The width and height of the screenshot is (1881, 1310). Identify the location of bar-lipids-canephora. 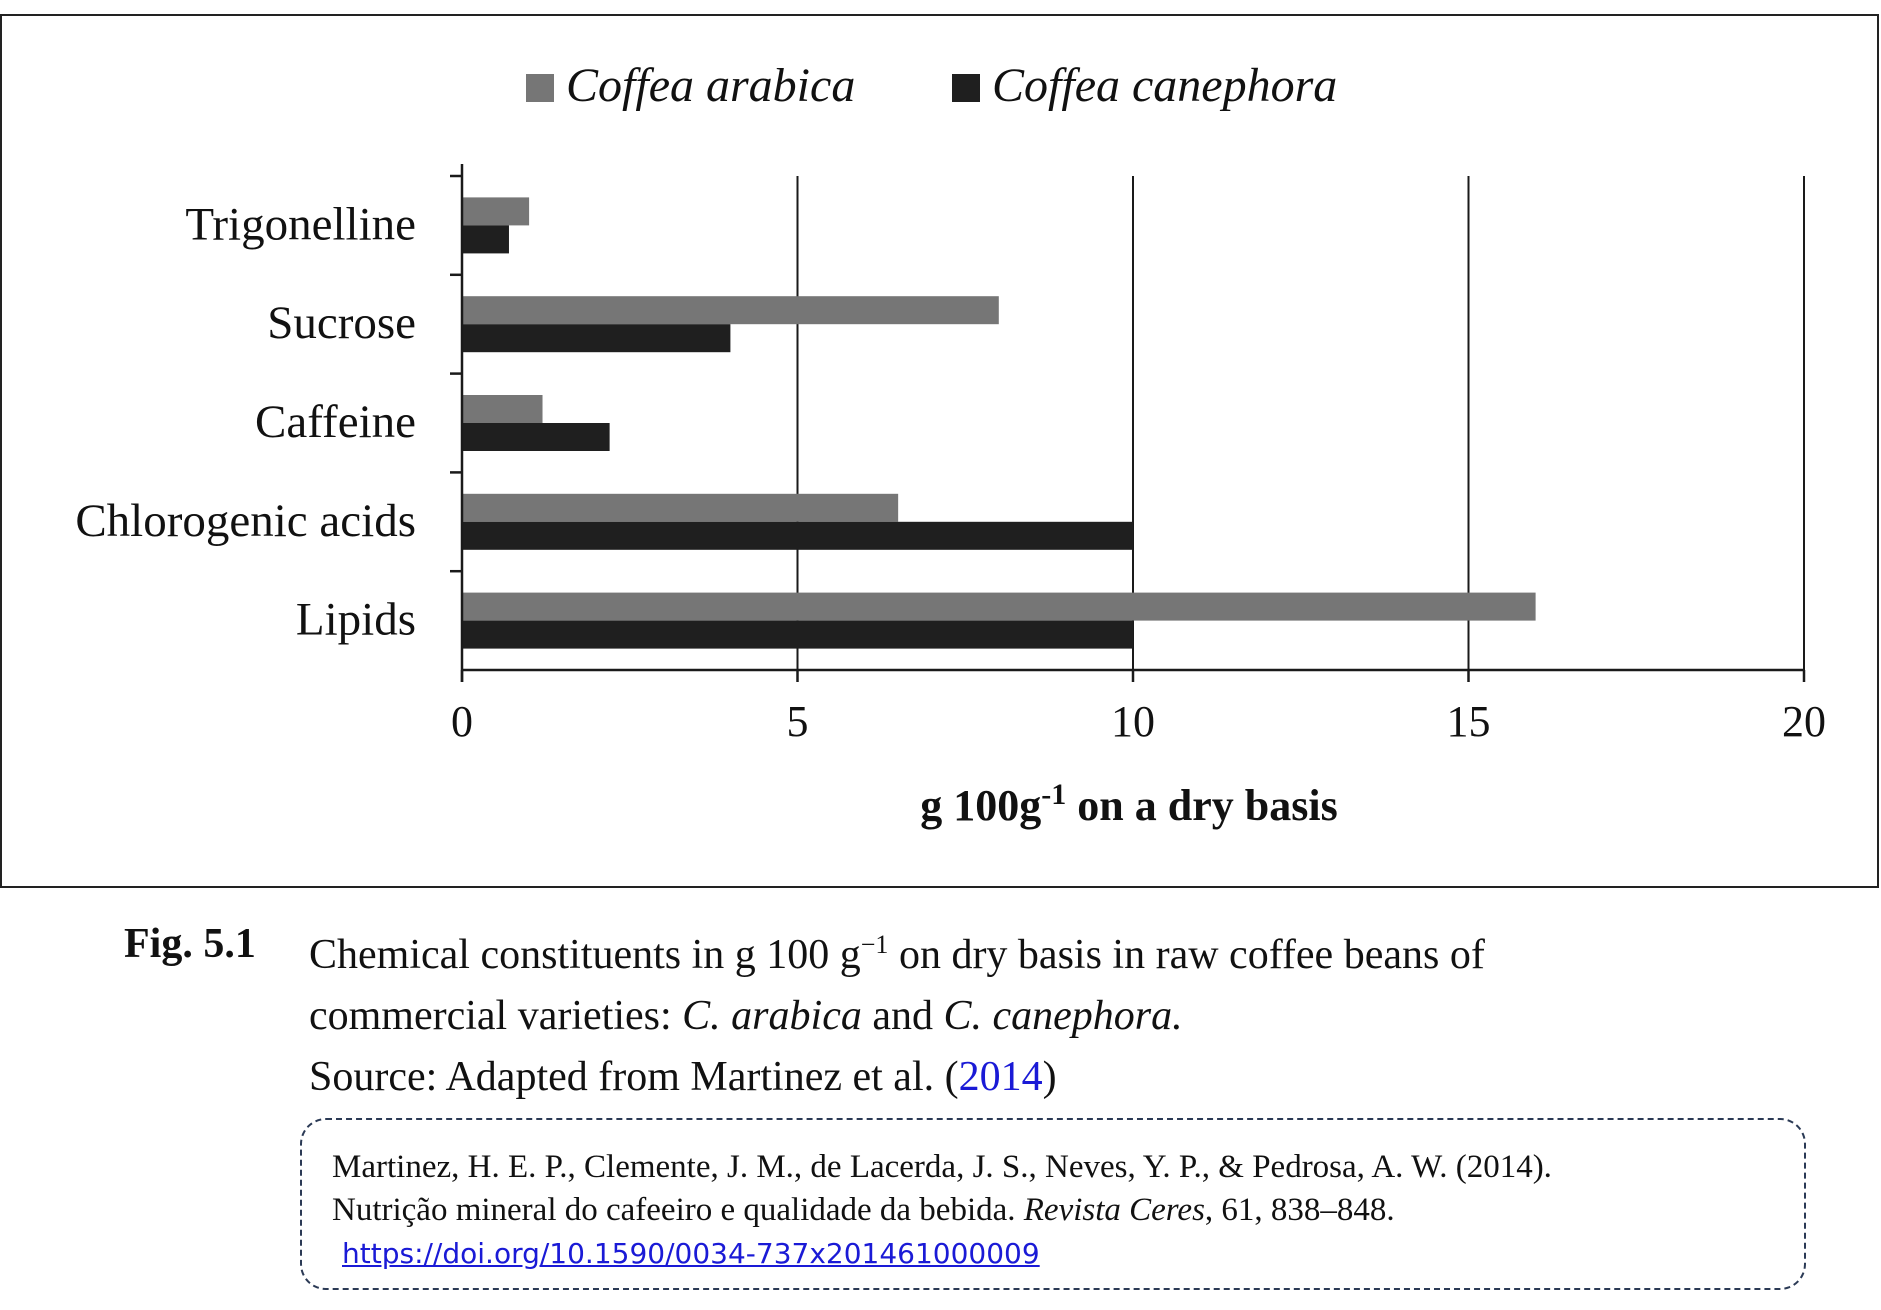
(797, 634).